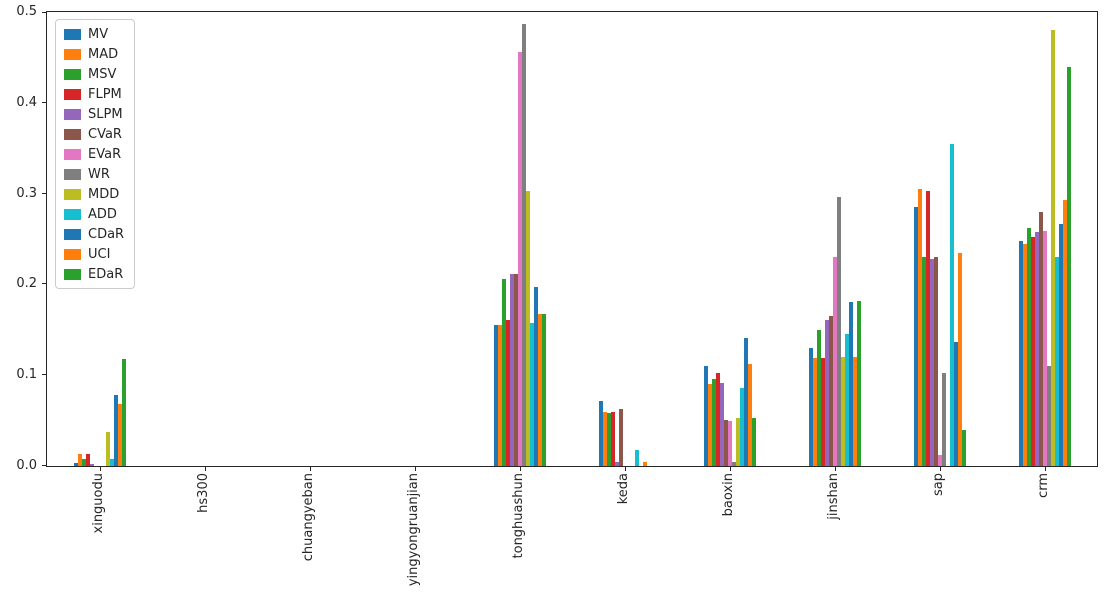  Describe the element at coordinates (511, 370) in the screenshot. I see `bar-SLPM-tonghuashun` at that location.